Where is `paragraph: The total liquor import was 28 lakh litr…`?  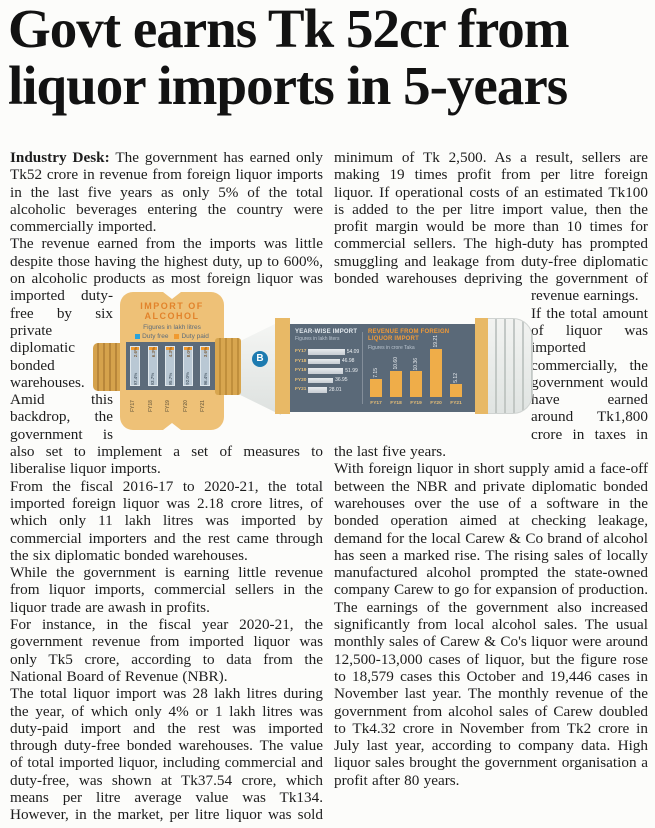
paragraph: The total liquor import was 28 lakh litr… is located at coordinates (166, 756).